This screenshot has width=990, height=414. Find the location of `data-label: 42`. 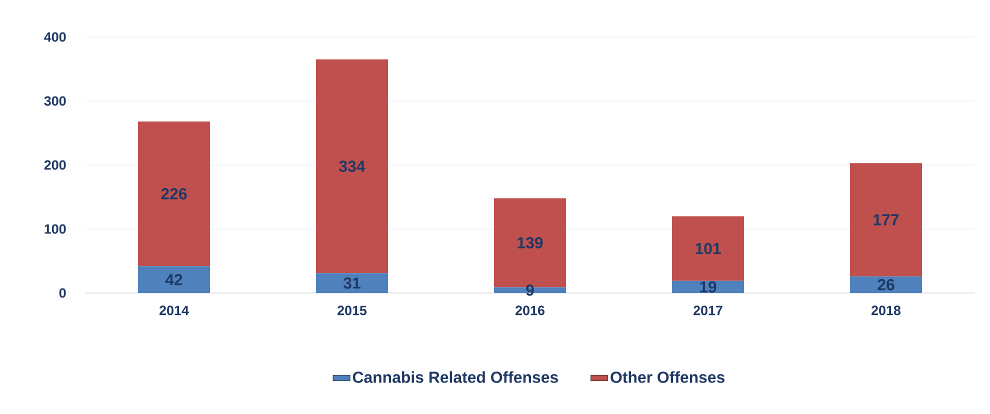

data-label: 42 is located at coordinates (173, 280).